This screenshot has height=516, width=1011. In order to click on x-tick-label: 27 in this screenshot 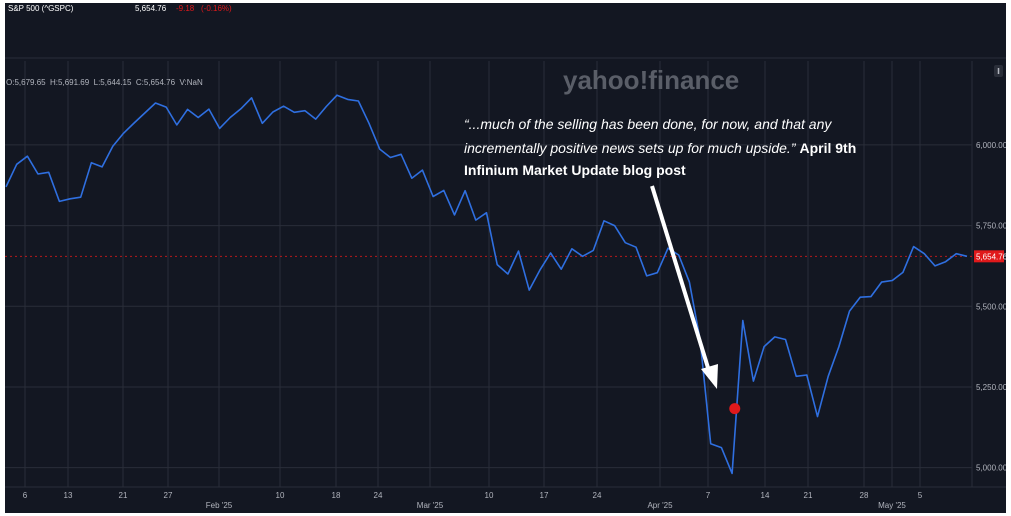, I will do `click(168, 495)`.